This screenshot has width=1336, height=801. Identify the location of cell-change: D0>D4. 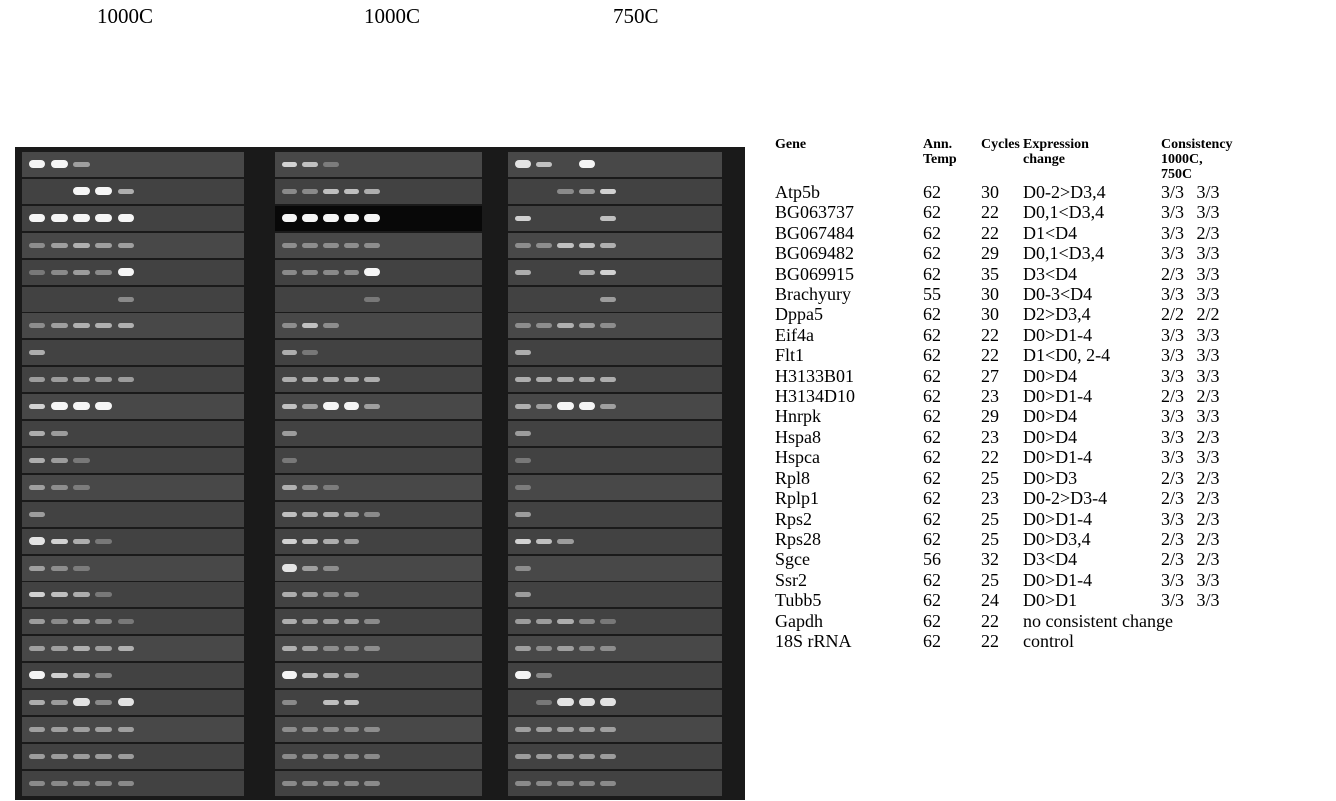
(1050, 416).